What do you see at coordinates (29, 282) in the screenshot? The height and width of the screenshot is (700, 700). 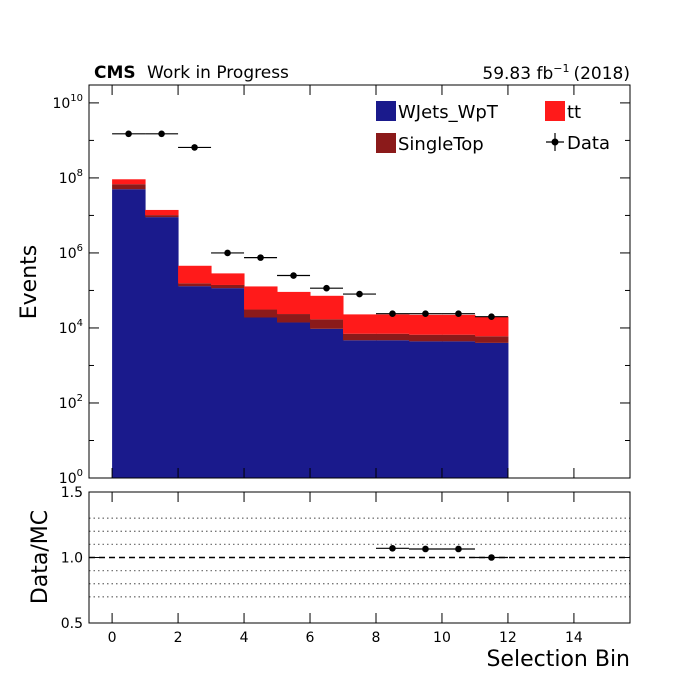 I see `y-axis-title-main: Events` at bounding box center [29, 282].